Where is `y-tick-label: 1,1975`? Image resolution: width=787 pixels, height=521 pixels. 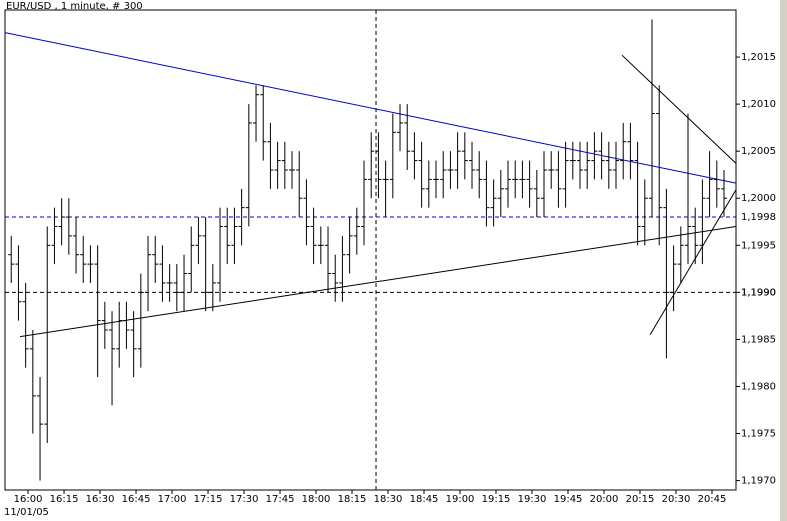
y-tick-label: 1,1975 is located at coordinates (758, 434).